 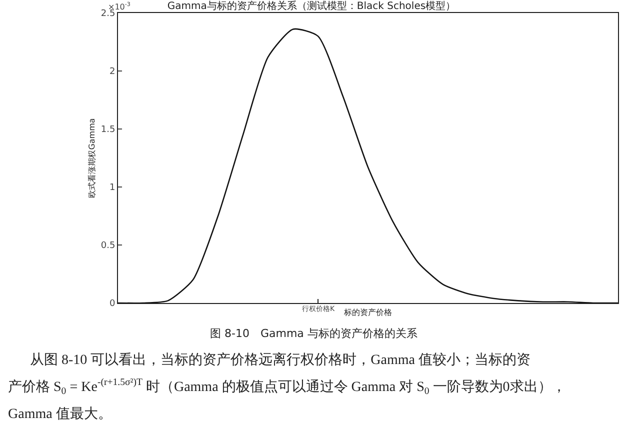 What do you see at coordinates (60, 414) in the screenshot?
I see `text: Gamma 值最大。` at bounding box center [60, 414].